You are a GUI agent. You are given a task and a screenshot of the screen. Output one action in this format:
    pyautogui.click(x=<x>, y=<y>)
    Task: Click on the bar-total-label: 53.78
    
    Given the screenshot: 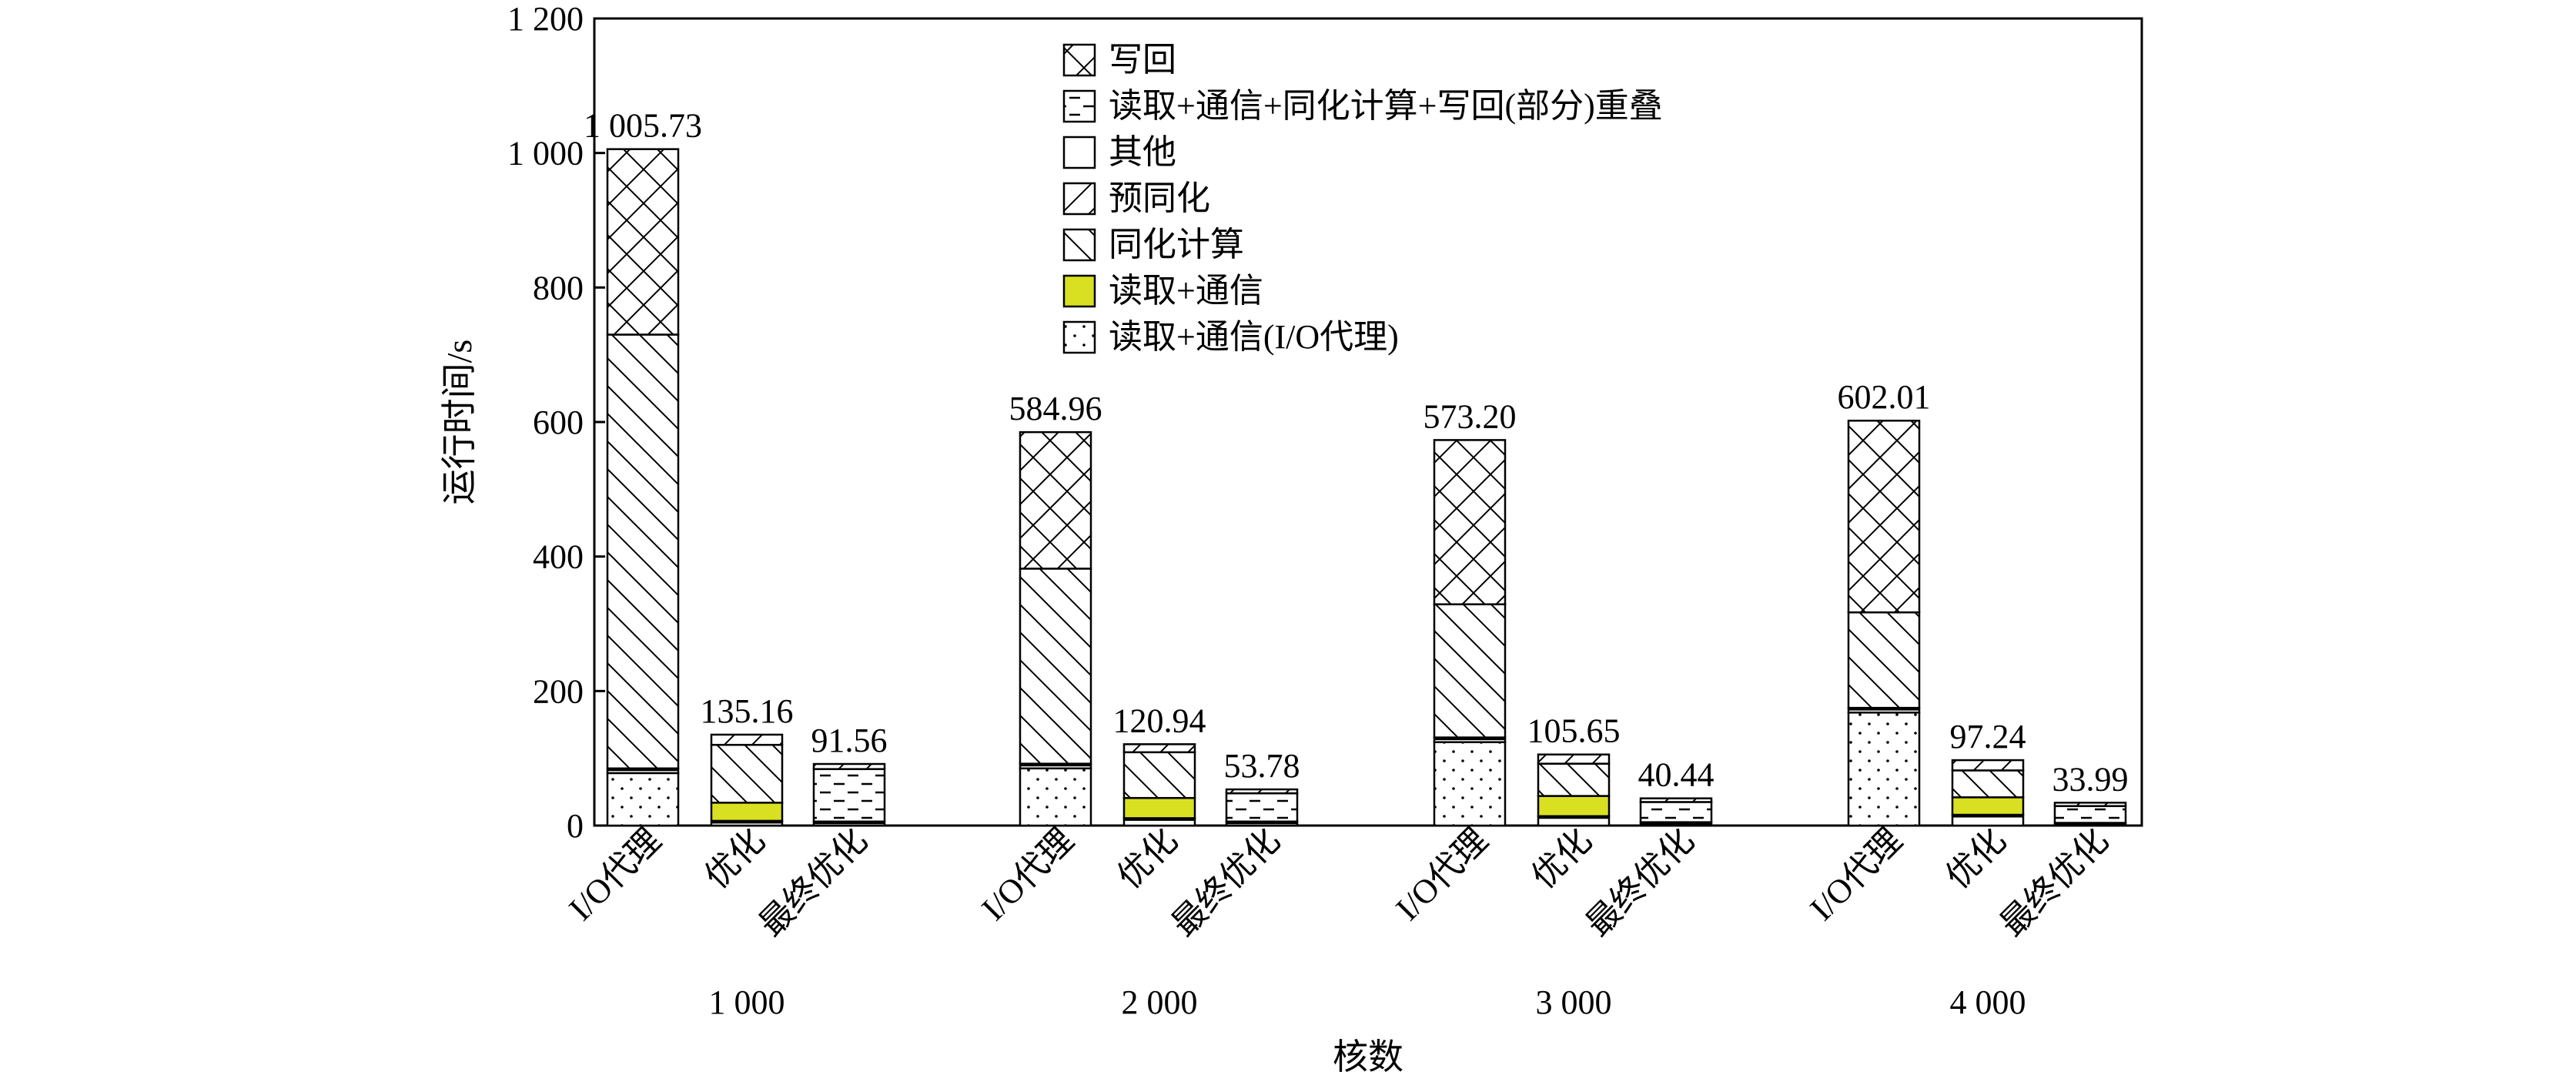 What is the action you would take?
    pyautogui.click(x=1262, y=766)
    